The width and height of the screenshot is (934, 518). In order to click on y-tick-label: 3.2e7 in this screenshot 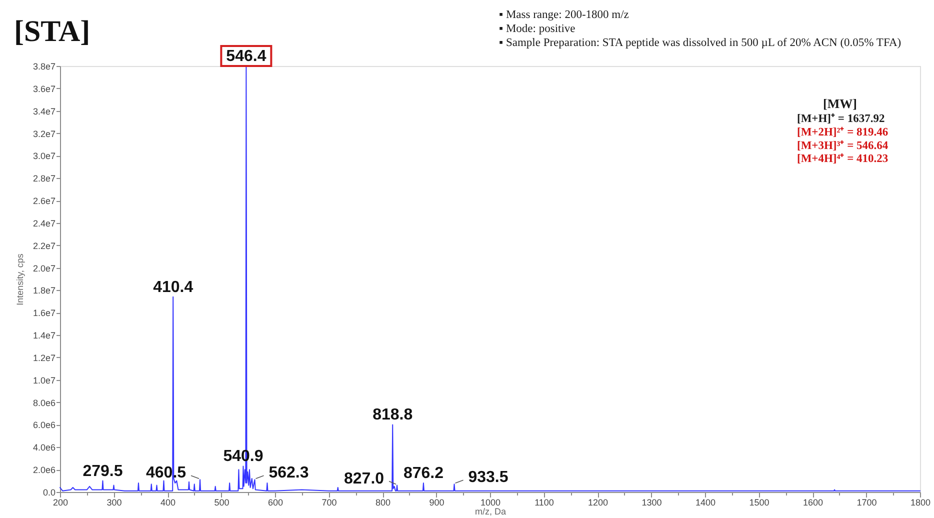, I will do `click(44, 133)`.